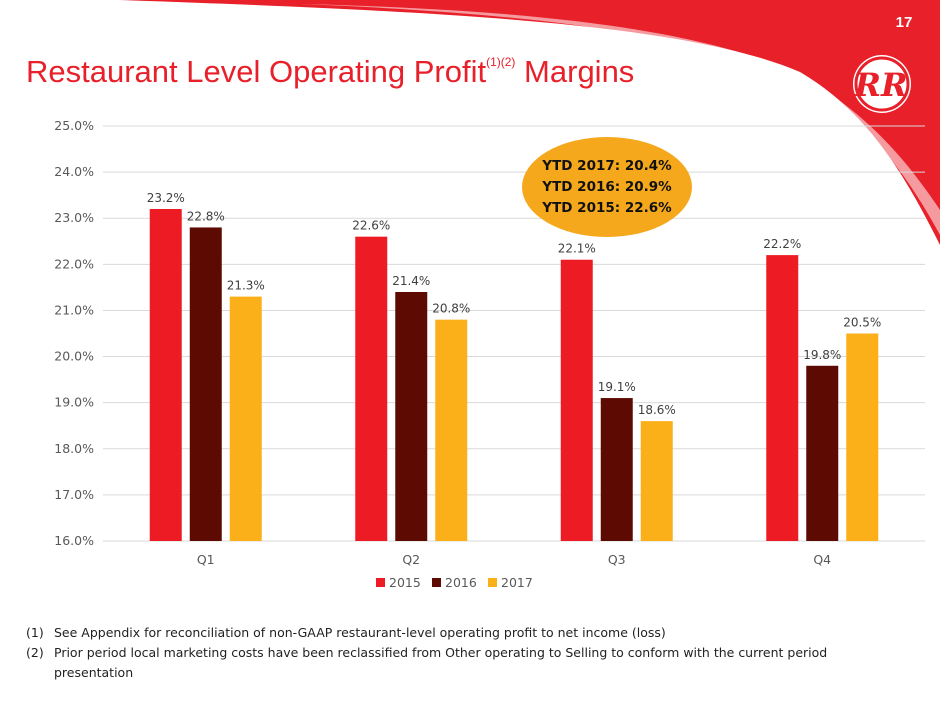  Describe the element at coordinates (74, 125) in the screenshot. I see `y-tick-label: 25.0%` at that location.